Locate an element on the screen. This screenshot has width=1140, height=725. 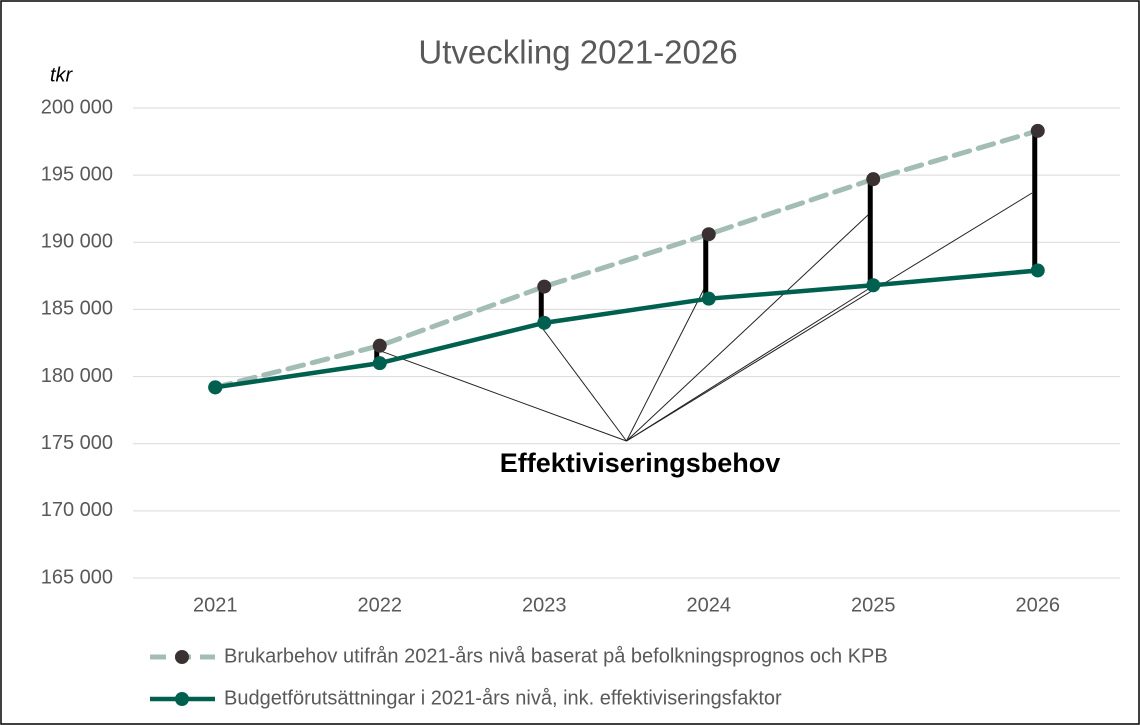
y-tick-label: 180 000 is located at coordinates (77, 376).